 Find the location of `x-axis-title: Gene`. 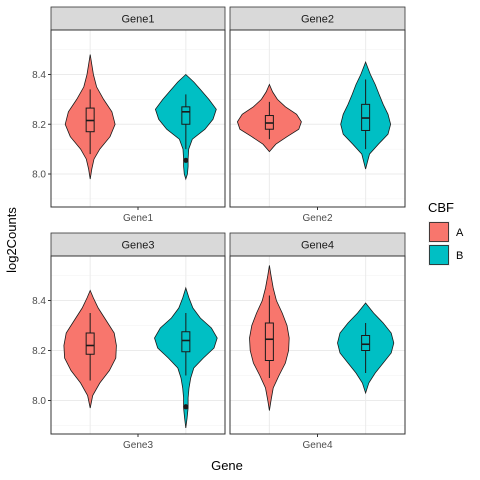

x-axis-title: Gene is located at coordinates (227, 465).